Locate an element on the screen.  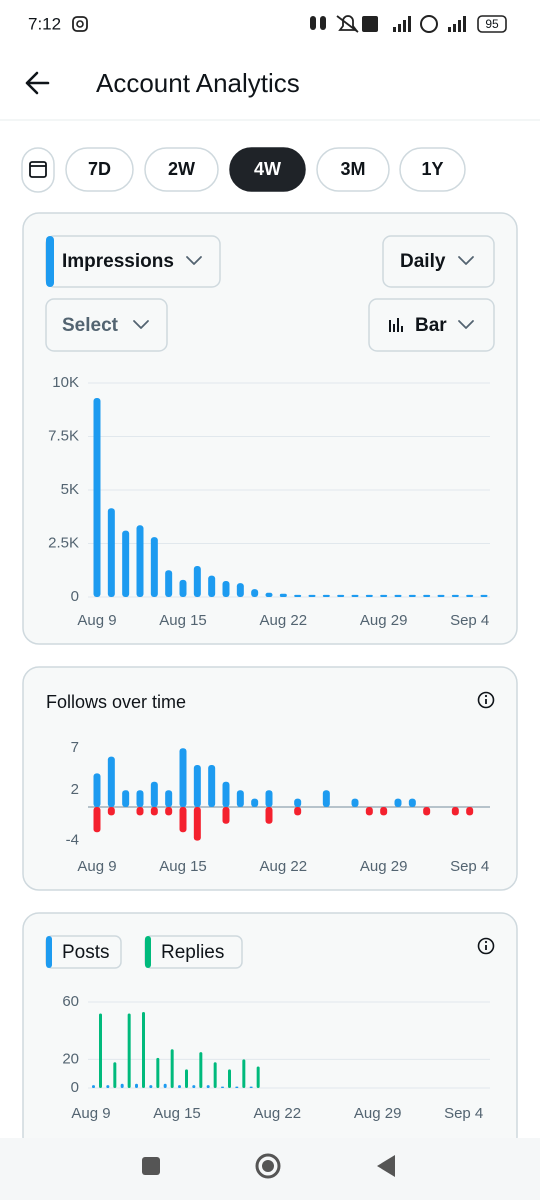
period-button: 1Y is located at coordinates (432, 169).